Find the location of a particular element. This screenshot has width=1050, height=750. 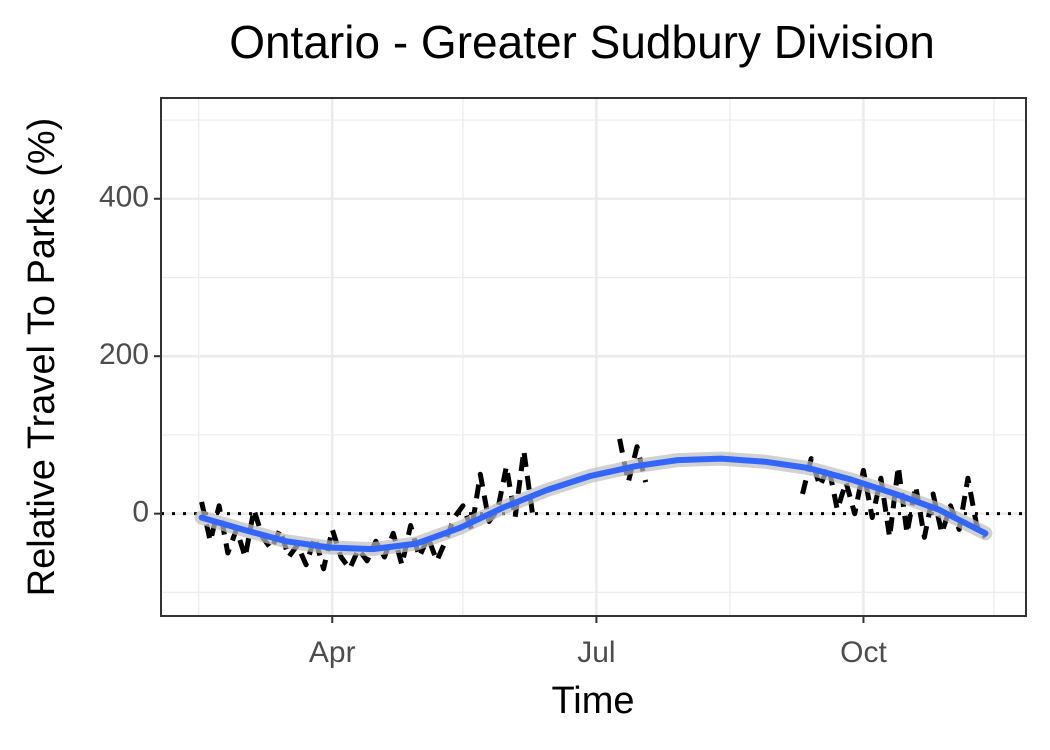

x-tick-label: Oct is located at coordinates (863, 652).